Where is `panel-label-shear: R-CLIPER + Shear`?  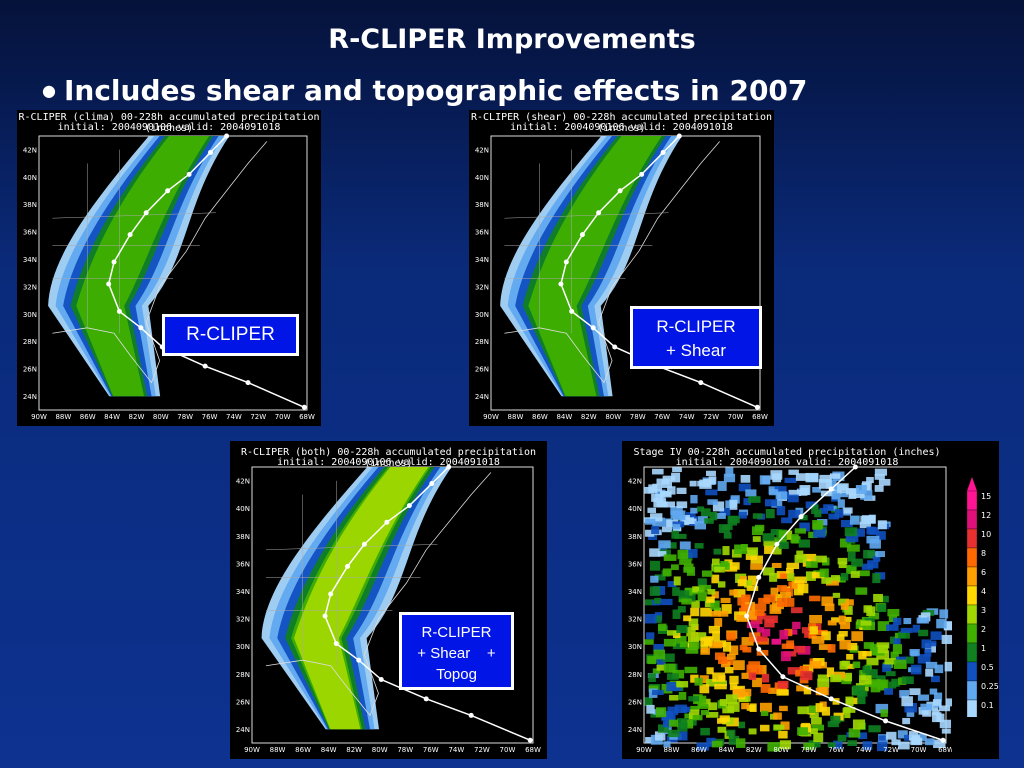
panel-label-shear: R-CLIPER + Shear is located at coordinates (696, 337).